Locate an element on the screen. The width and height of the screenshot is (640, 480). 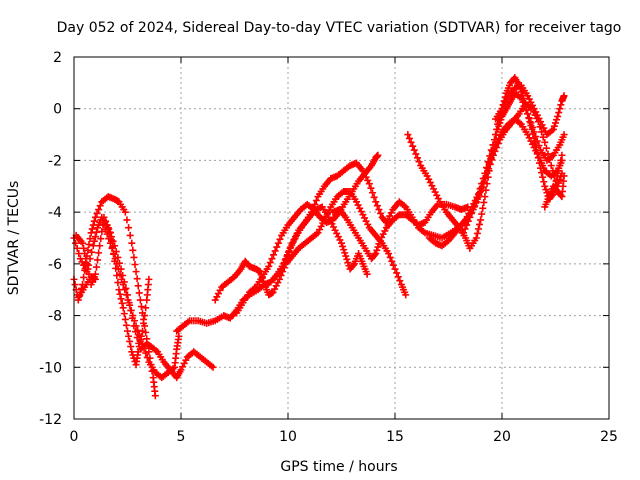
y-axis-label: SDTVAR / TECUs is located at coordinates (14, 238).